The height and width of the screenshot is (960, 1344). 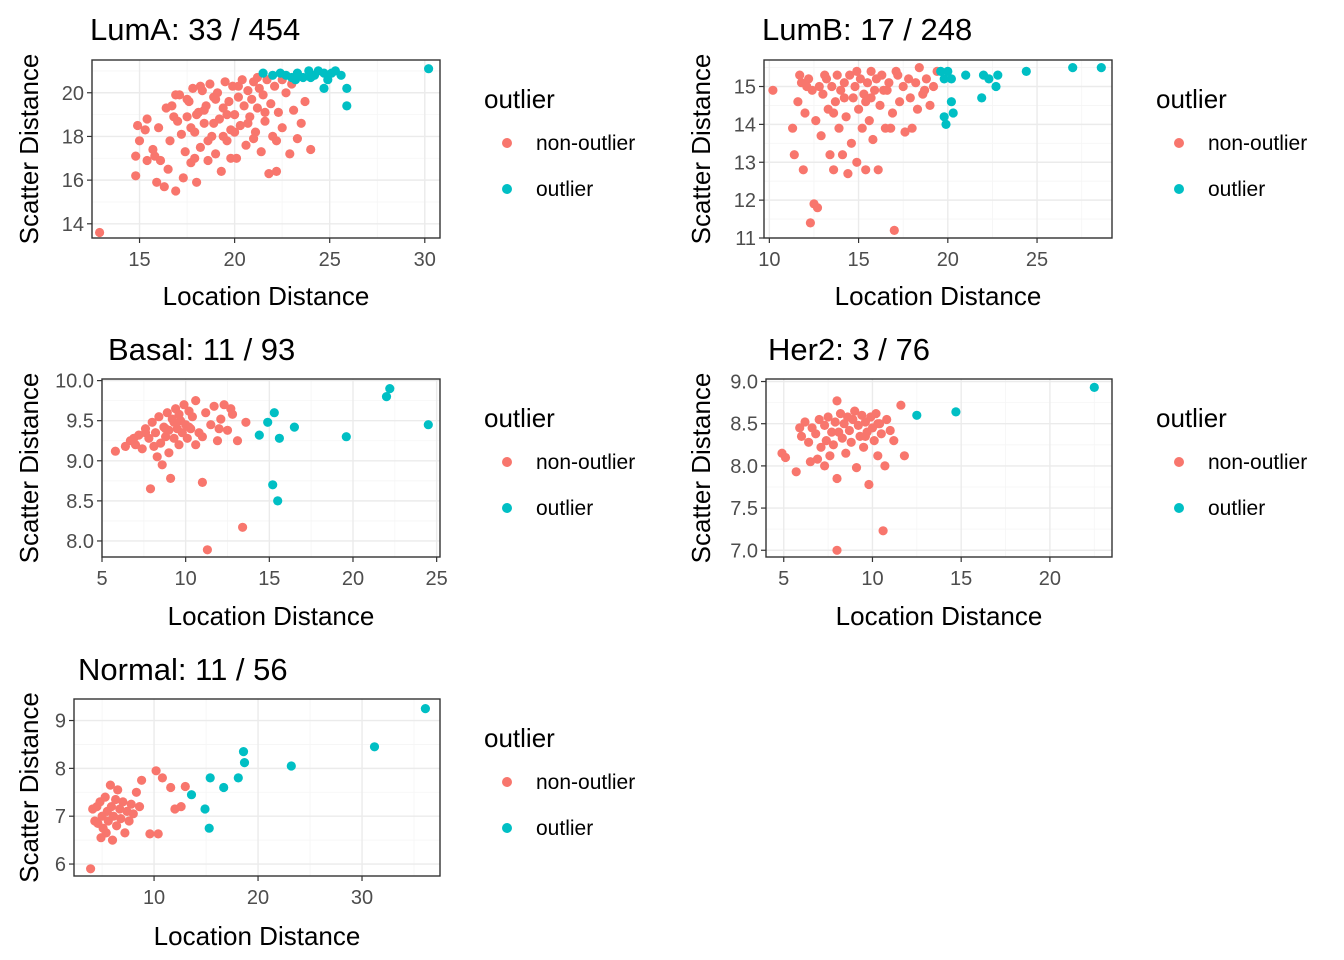 I want to click on x-tick-label: 30, so click(x=425, y=260).